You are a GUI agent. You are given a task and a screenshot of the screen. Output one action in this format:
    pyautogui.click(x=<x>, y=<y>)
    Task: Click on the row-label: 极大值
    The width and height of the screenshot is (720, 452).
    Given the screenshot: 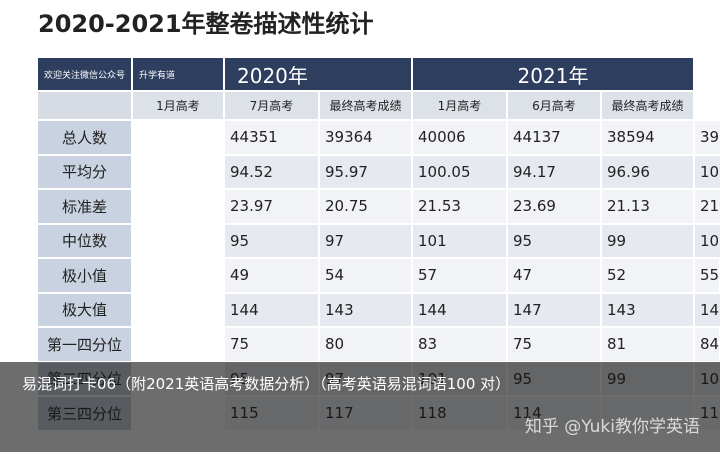 What is the action you would take?
    pyautogui.click(x=85, y=310)
    